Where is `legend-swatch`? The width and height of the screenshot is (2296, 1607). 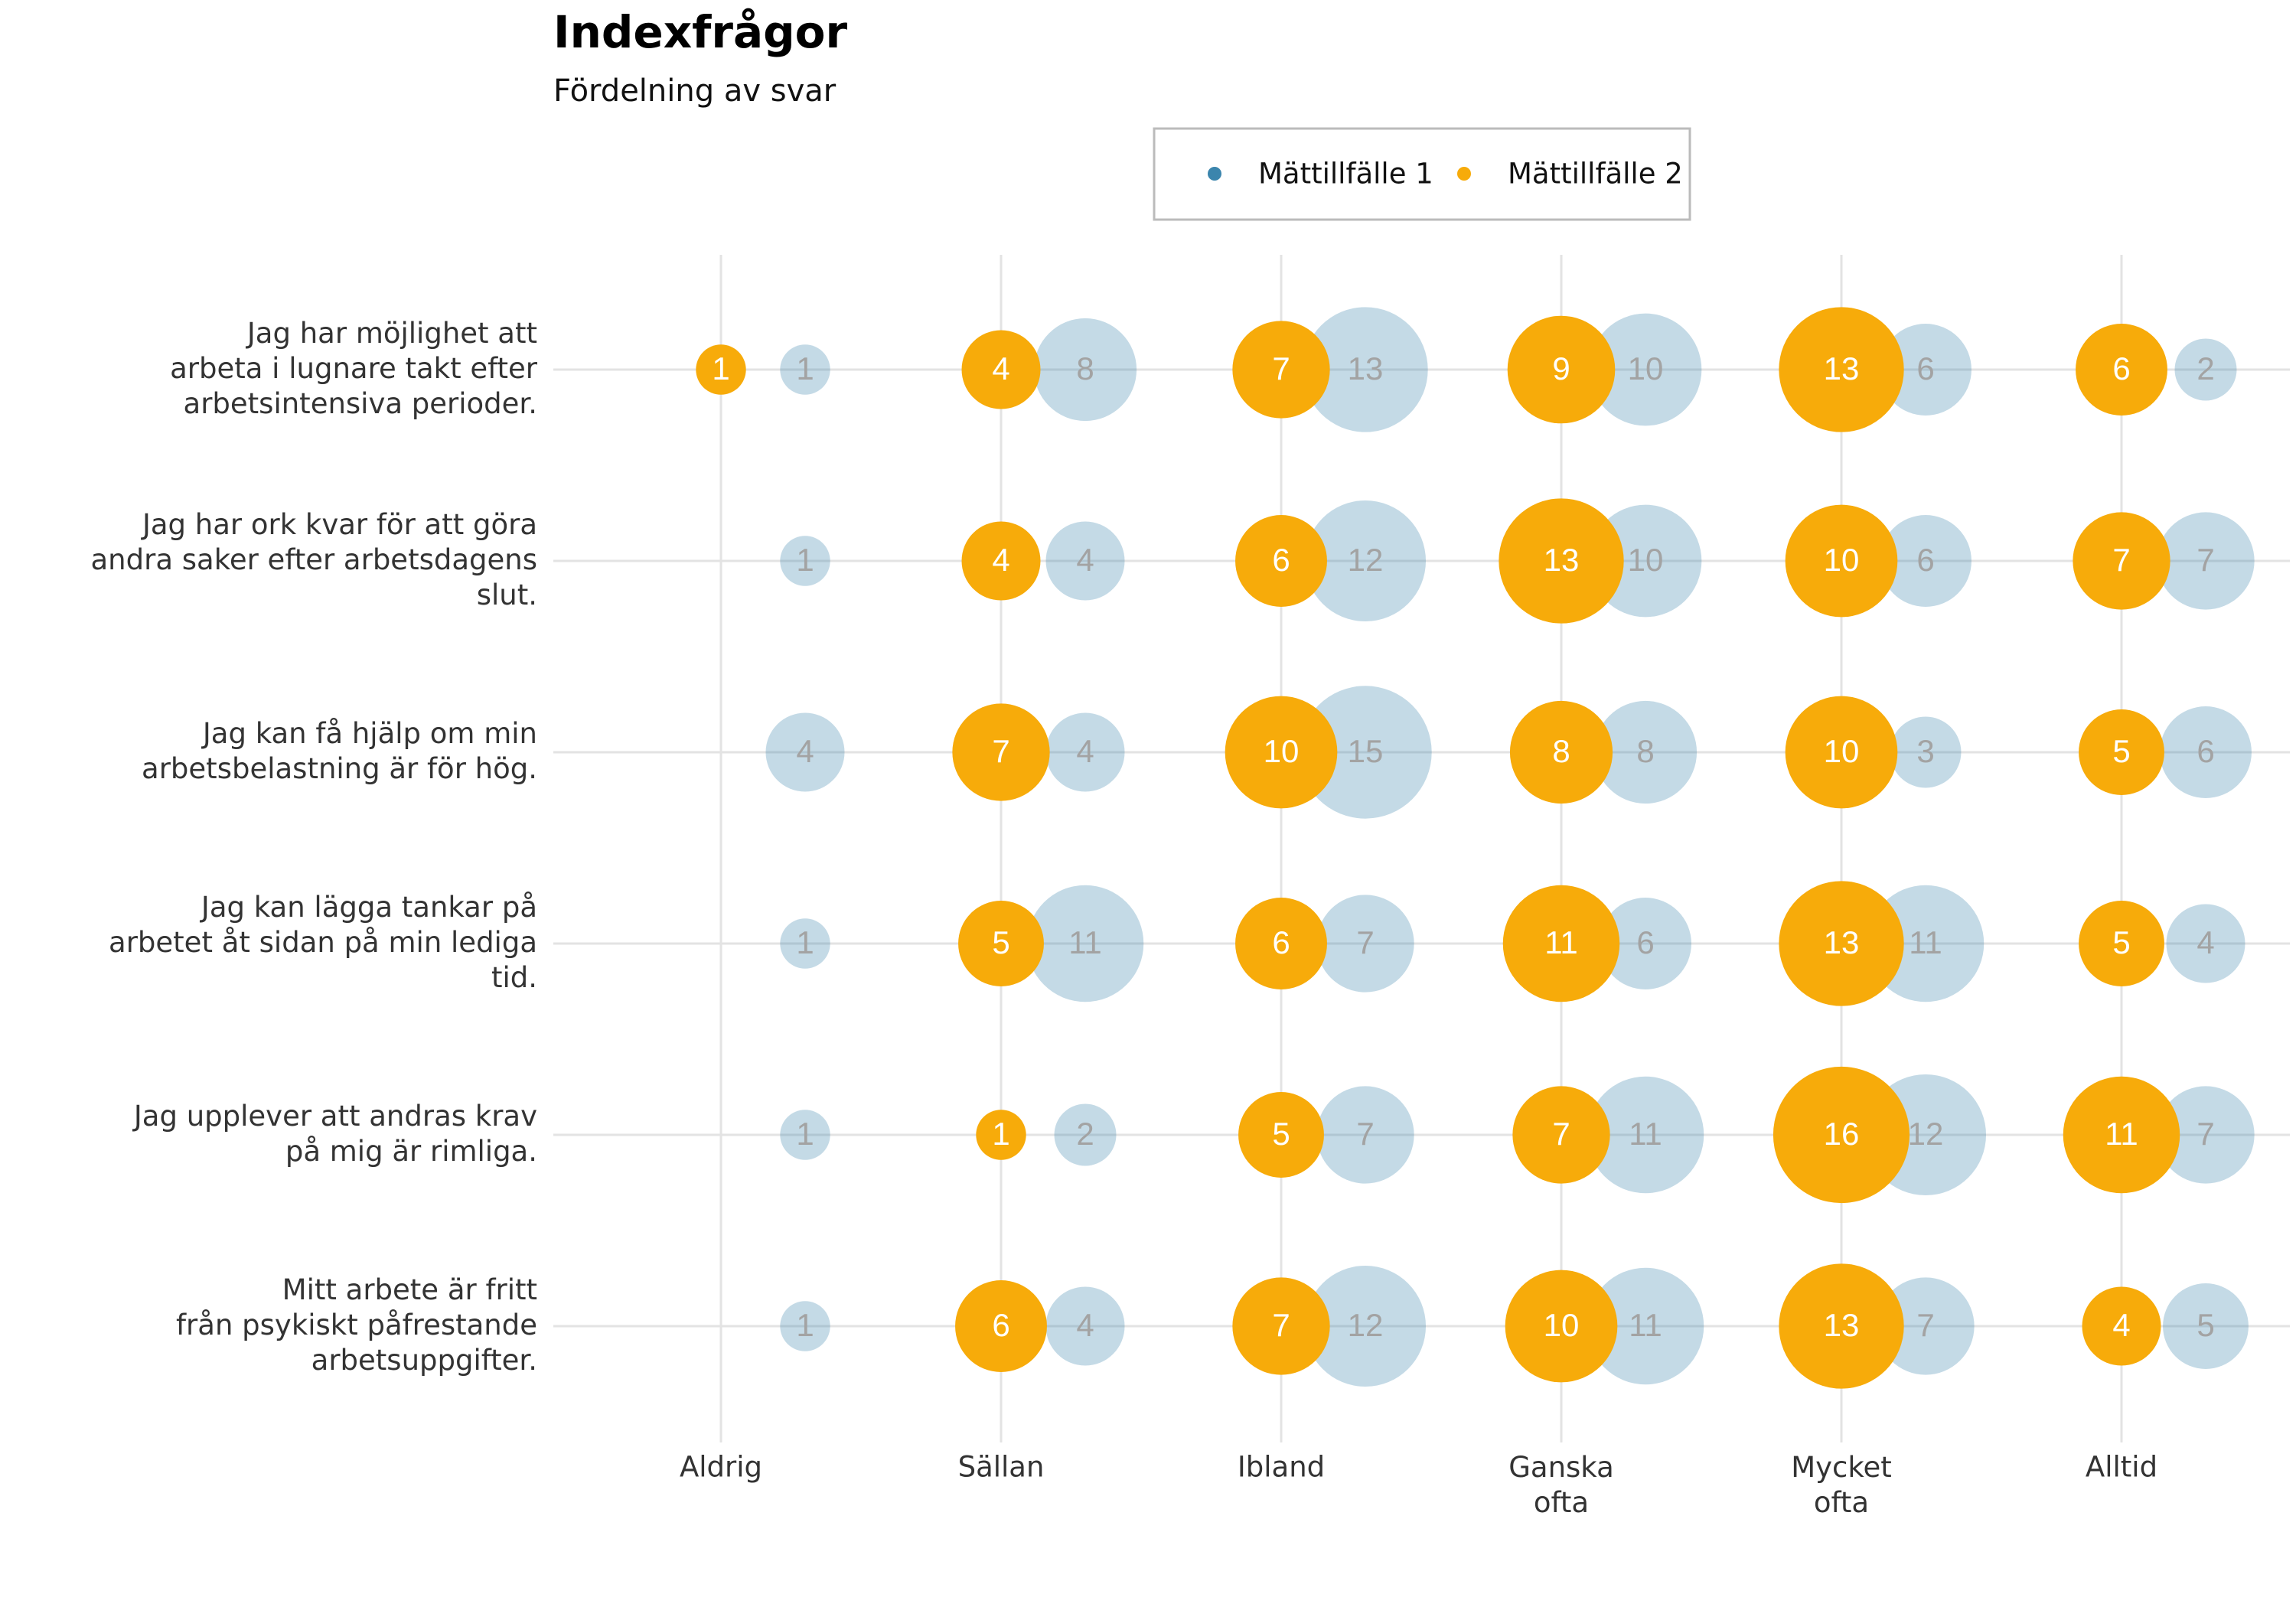
legend-swatch is located at coordinates (1464, 174).